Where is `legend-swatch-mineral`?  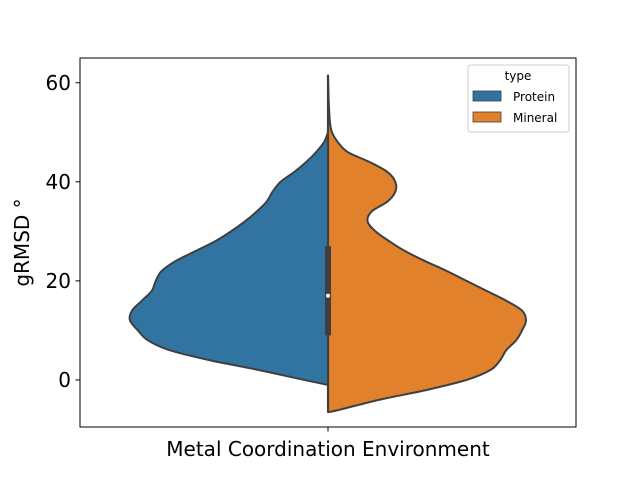 legend-swatch-mineral is located at coordinates (487, 117).